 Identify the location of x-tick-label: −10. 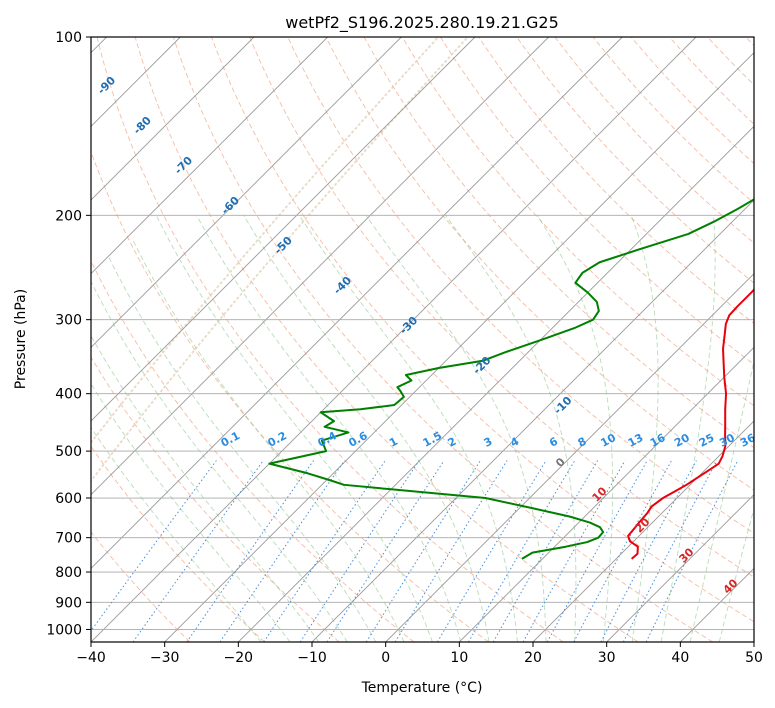
(312, 658).